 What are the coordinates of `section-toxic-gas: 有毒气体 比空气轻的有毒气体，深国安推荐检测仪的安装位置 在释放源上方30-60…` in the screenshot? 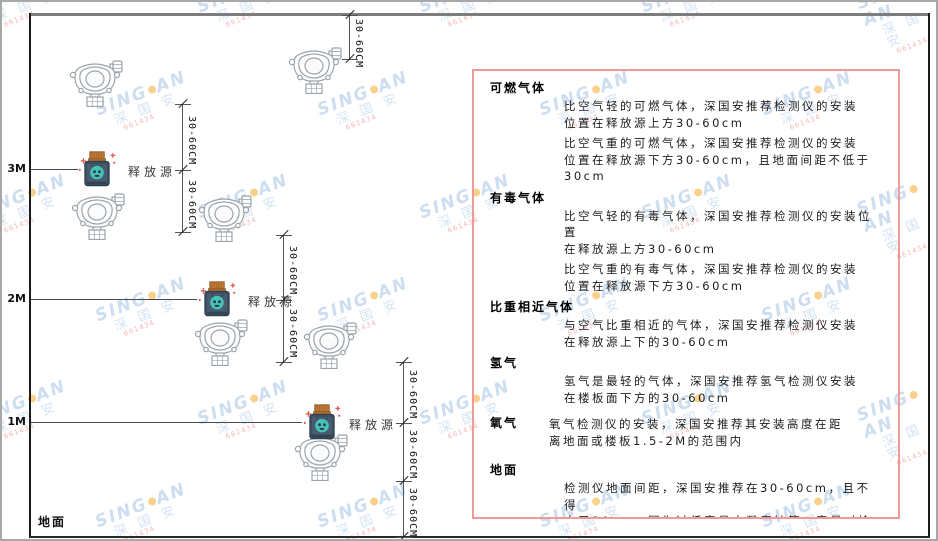 It's located at (686, 243).